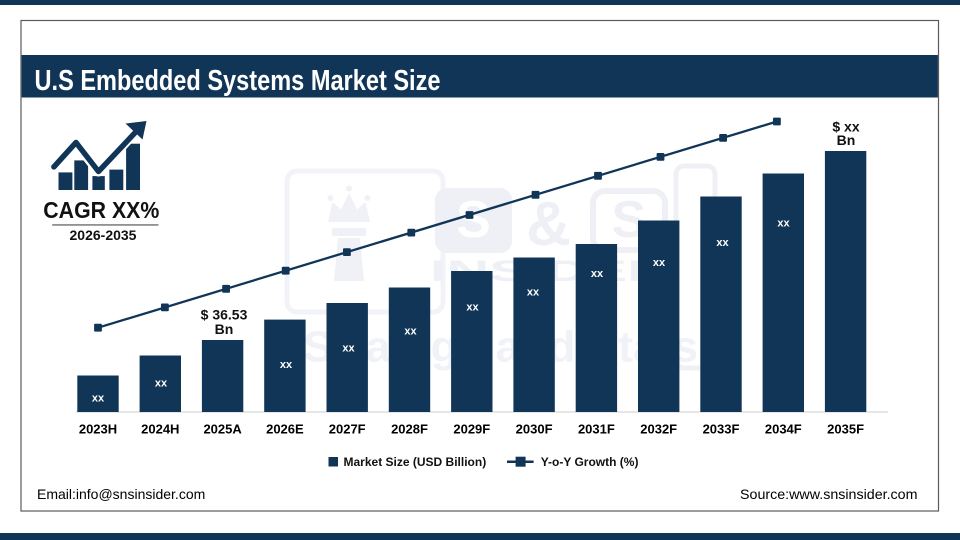  I want to click on svg-text: 2033F, so click(721, 429).